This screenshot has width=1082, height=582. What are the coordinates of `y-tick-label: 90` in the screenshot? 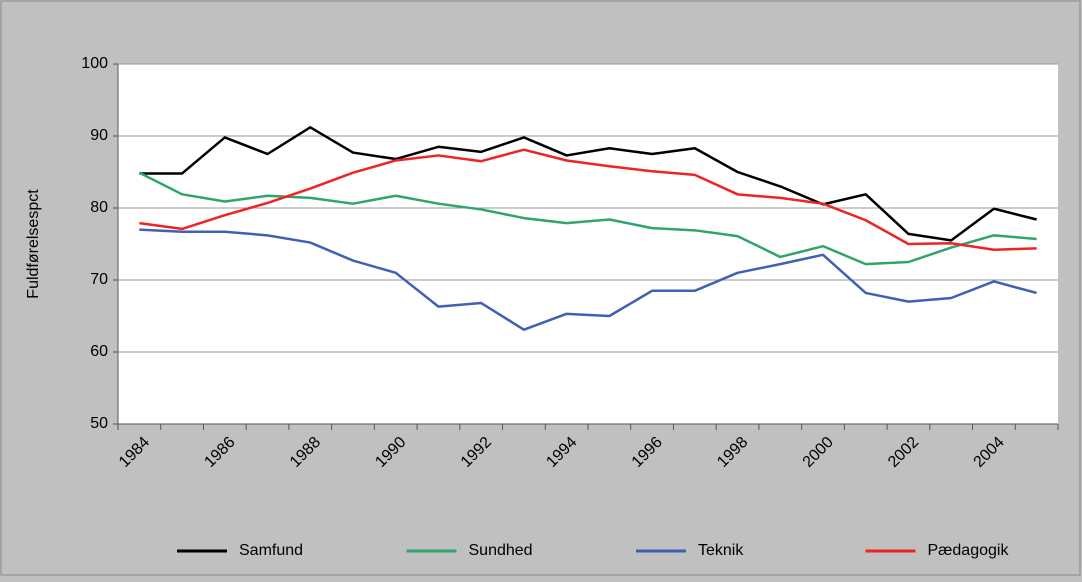 It's located at (99, 135).